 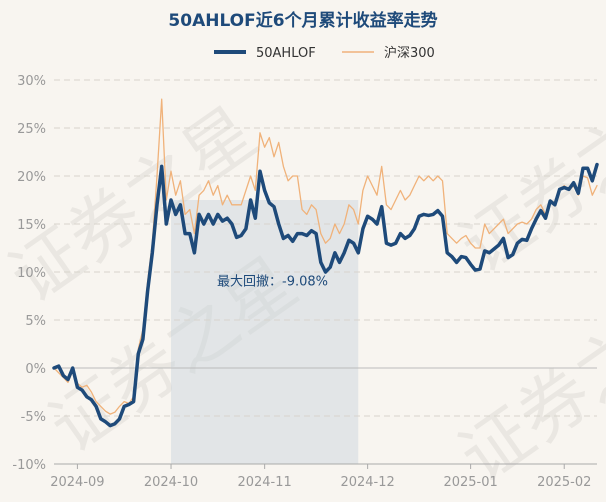 What do you see at coordinates (31, 81) in the screenshot?
I see `y-tick-label: 30%` at bounding box center [31, 81].